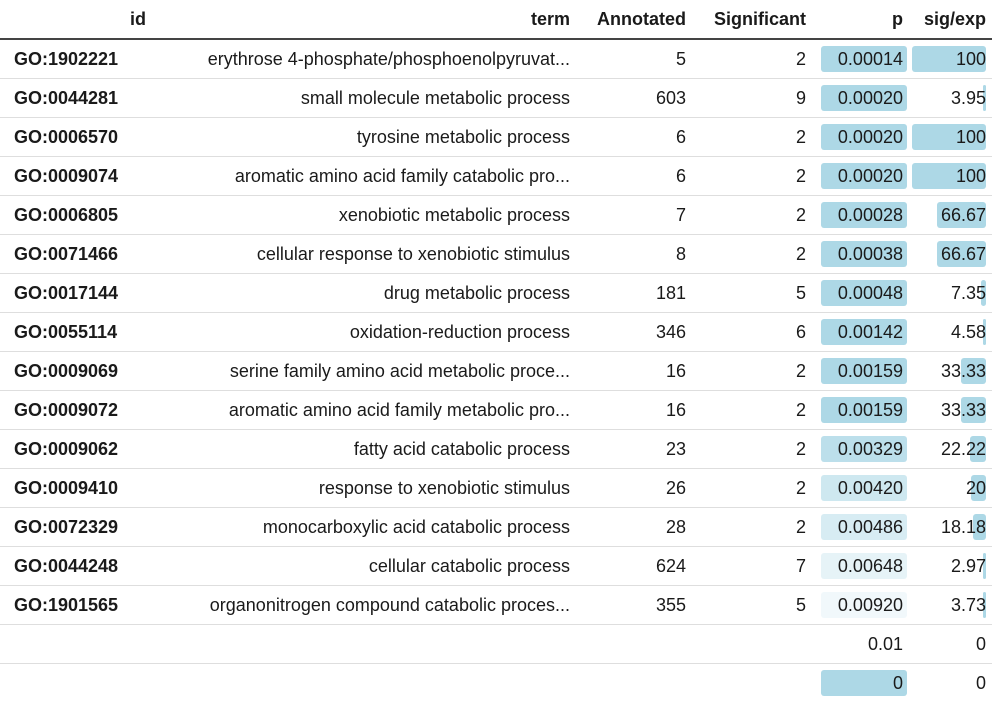 The height and width of the screenshot is (702, 992). I want to click on p-value-cell: 0.00920, so click(860, 605).